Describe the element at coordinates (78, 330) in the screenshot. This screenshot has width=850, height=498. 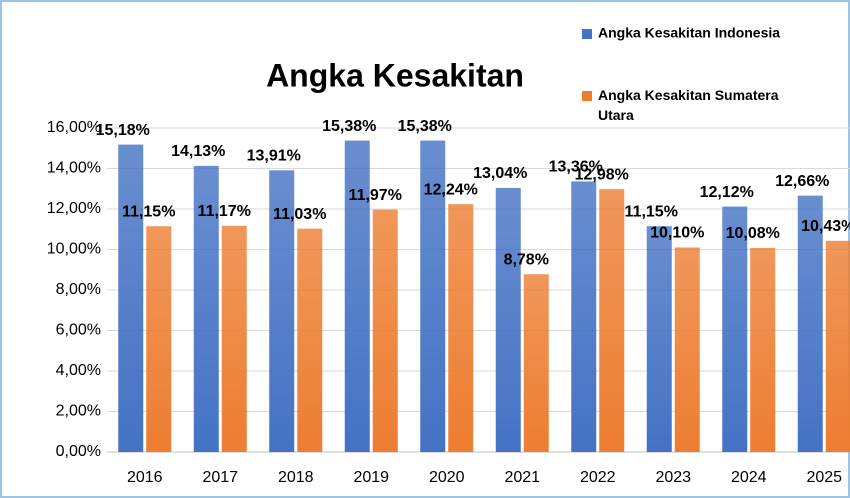
I see `y-tick-label: 6,00%` at that location.